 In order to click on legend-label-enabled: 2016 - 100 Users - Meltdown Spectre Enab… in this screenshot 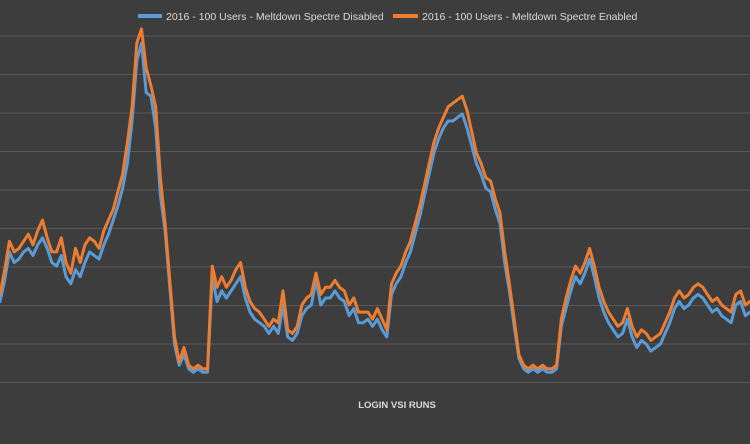, I will do `click(530, 17)`.